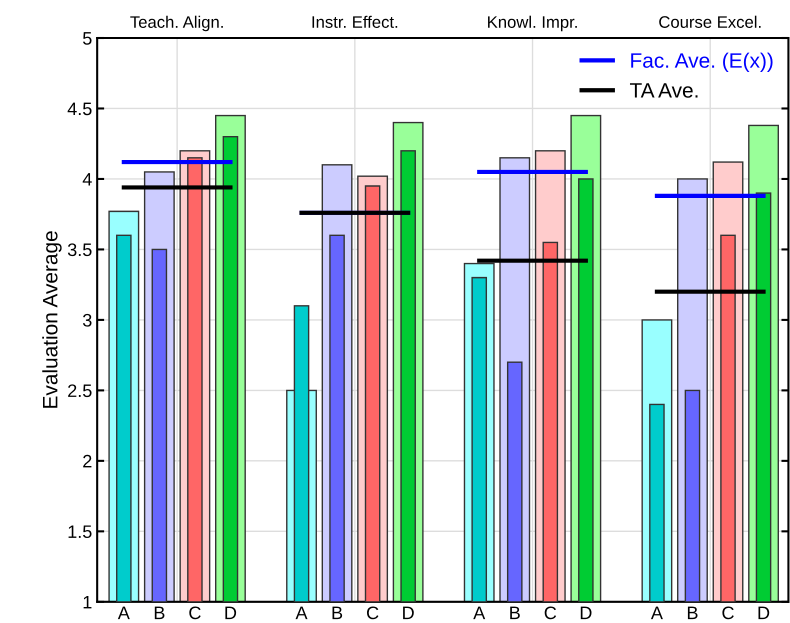 The height and width of the screenshot is (623, 790). What do you see at coordinates (664, 90) in the screenshot?
I see `legend-label: TA Ave.` at bounding box center [664, 90].